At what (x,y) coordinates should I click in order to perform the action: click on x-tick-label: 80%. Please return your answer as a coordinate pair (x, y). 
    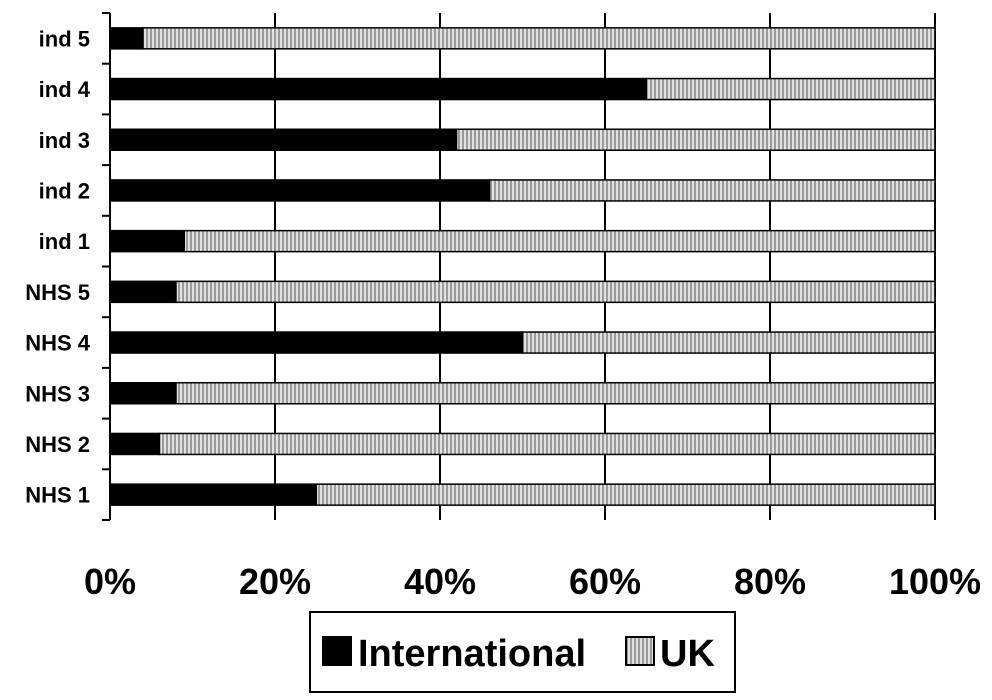
    Looking at the image, I should click on (770, 581).